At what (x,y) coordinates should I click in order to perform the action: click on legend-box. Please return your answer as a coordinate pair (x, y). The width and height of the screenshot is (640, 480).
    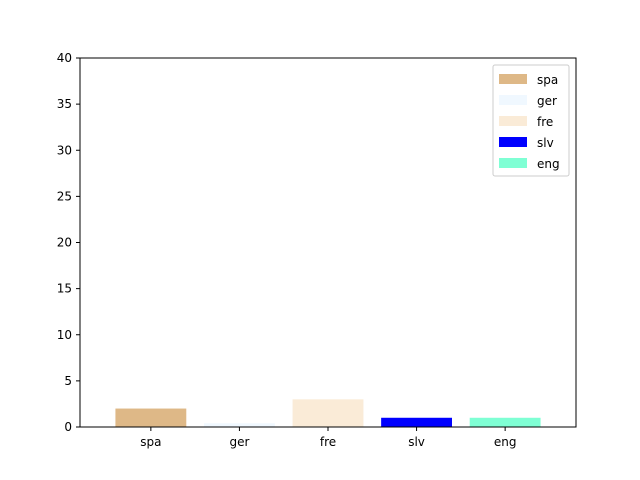
    Looking at the image, I should click on (531, 120).